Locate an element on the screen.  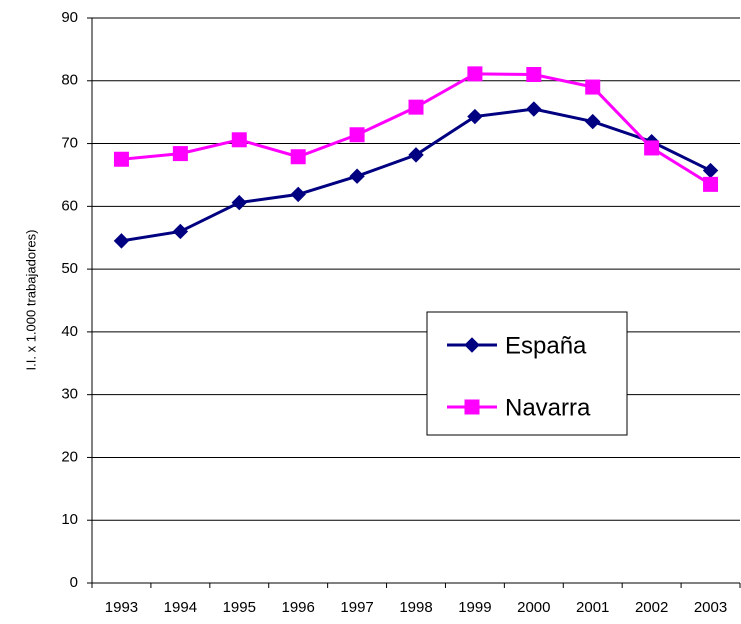
x-tick-label: 1993 is located at coordinates (121, 607).